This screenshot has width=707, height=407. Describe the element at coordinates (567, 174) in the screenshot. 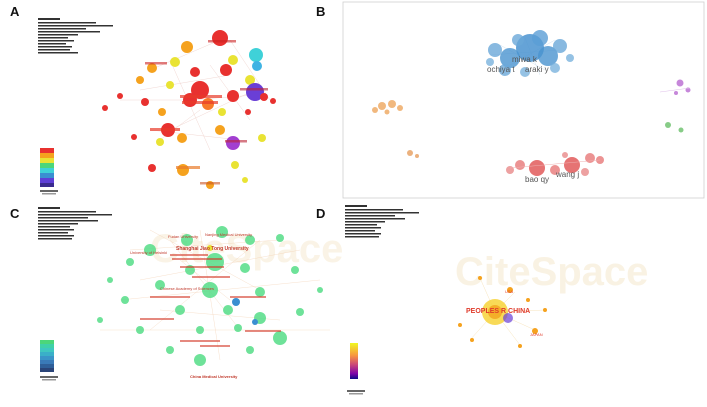

I see `panel-b-label-wang: wang j` at that location.